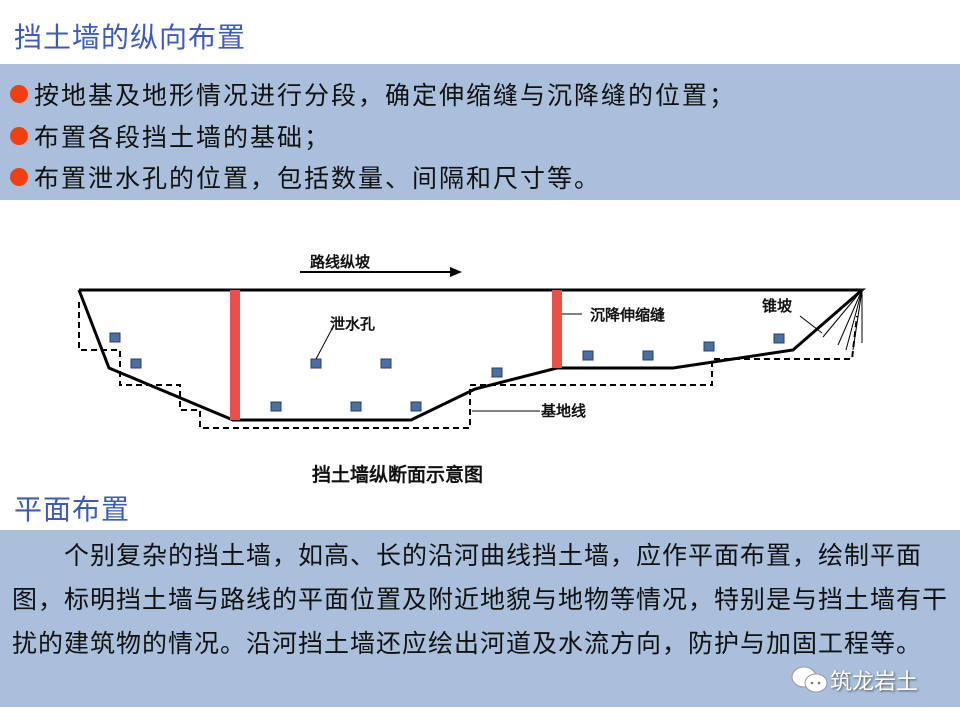 Image resolution: width=960 pixels, height=720 pixels. What do you see at coordinates (305, 177) in the screenshot?
I see `bullet-item: 布置泄水孔的位置，包括数量、间隔和尺寸等。` at bounding box center [305, 177].